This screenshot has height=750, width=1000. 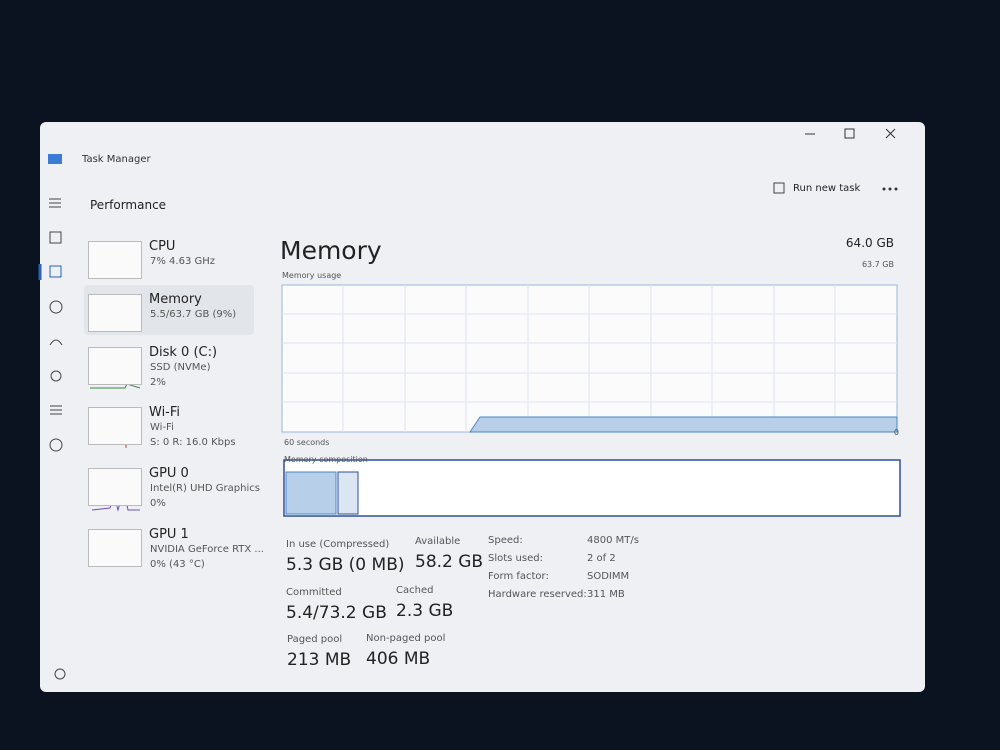 I want to click on app-icon, so click(x=55, y=159).